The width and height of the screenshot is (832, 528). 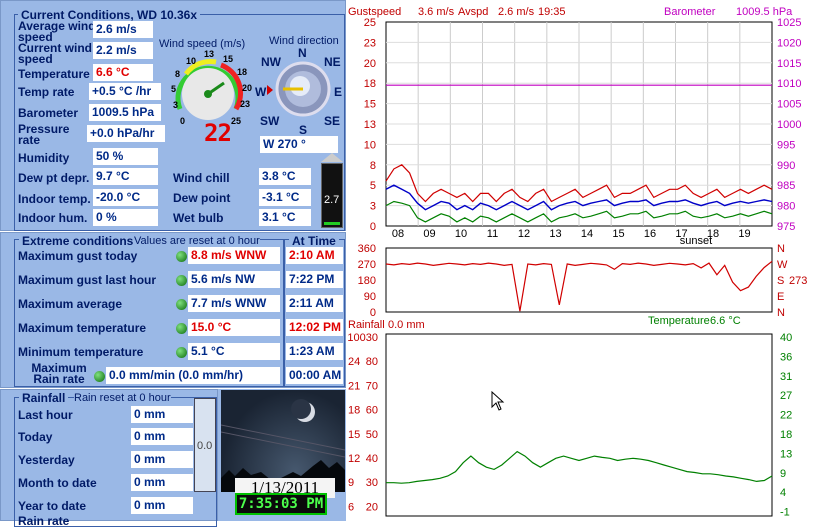 I want to click on wind-y-tick: 3, so click(x=373, y=207).